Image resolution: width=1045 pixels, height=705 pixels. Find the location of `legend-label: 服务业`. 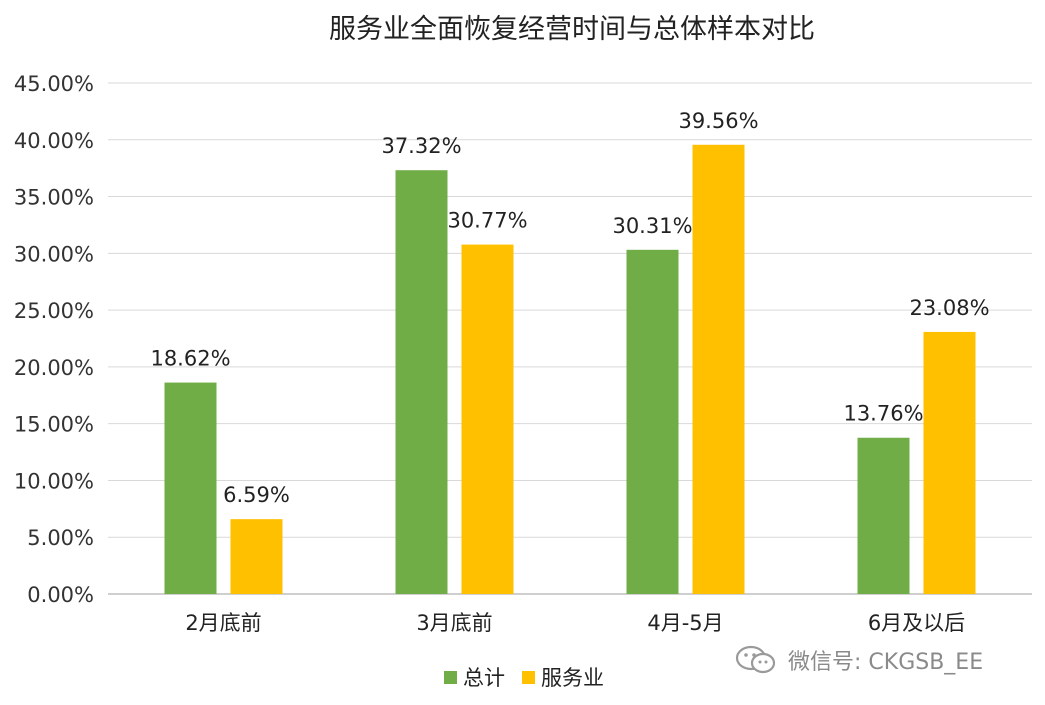

legend-label: 服务业 is located at coordinates (572, 678).